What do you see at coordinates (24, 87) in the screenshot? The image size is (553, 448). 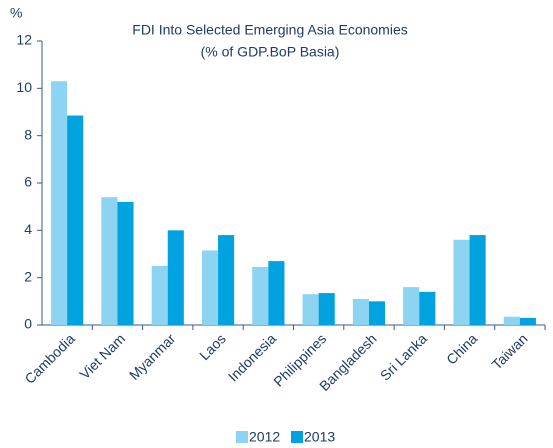 I see `y-tick-label: 10` at bounding box center [24, 87].